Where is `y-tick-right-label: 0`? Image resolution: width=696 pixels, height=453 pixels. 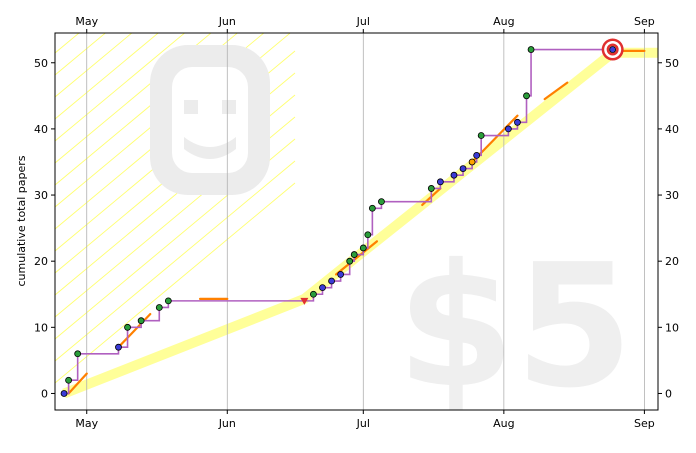
y-tick-right-label: 0 is located at coordinates (668, 393).